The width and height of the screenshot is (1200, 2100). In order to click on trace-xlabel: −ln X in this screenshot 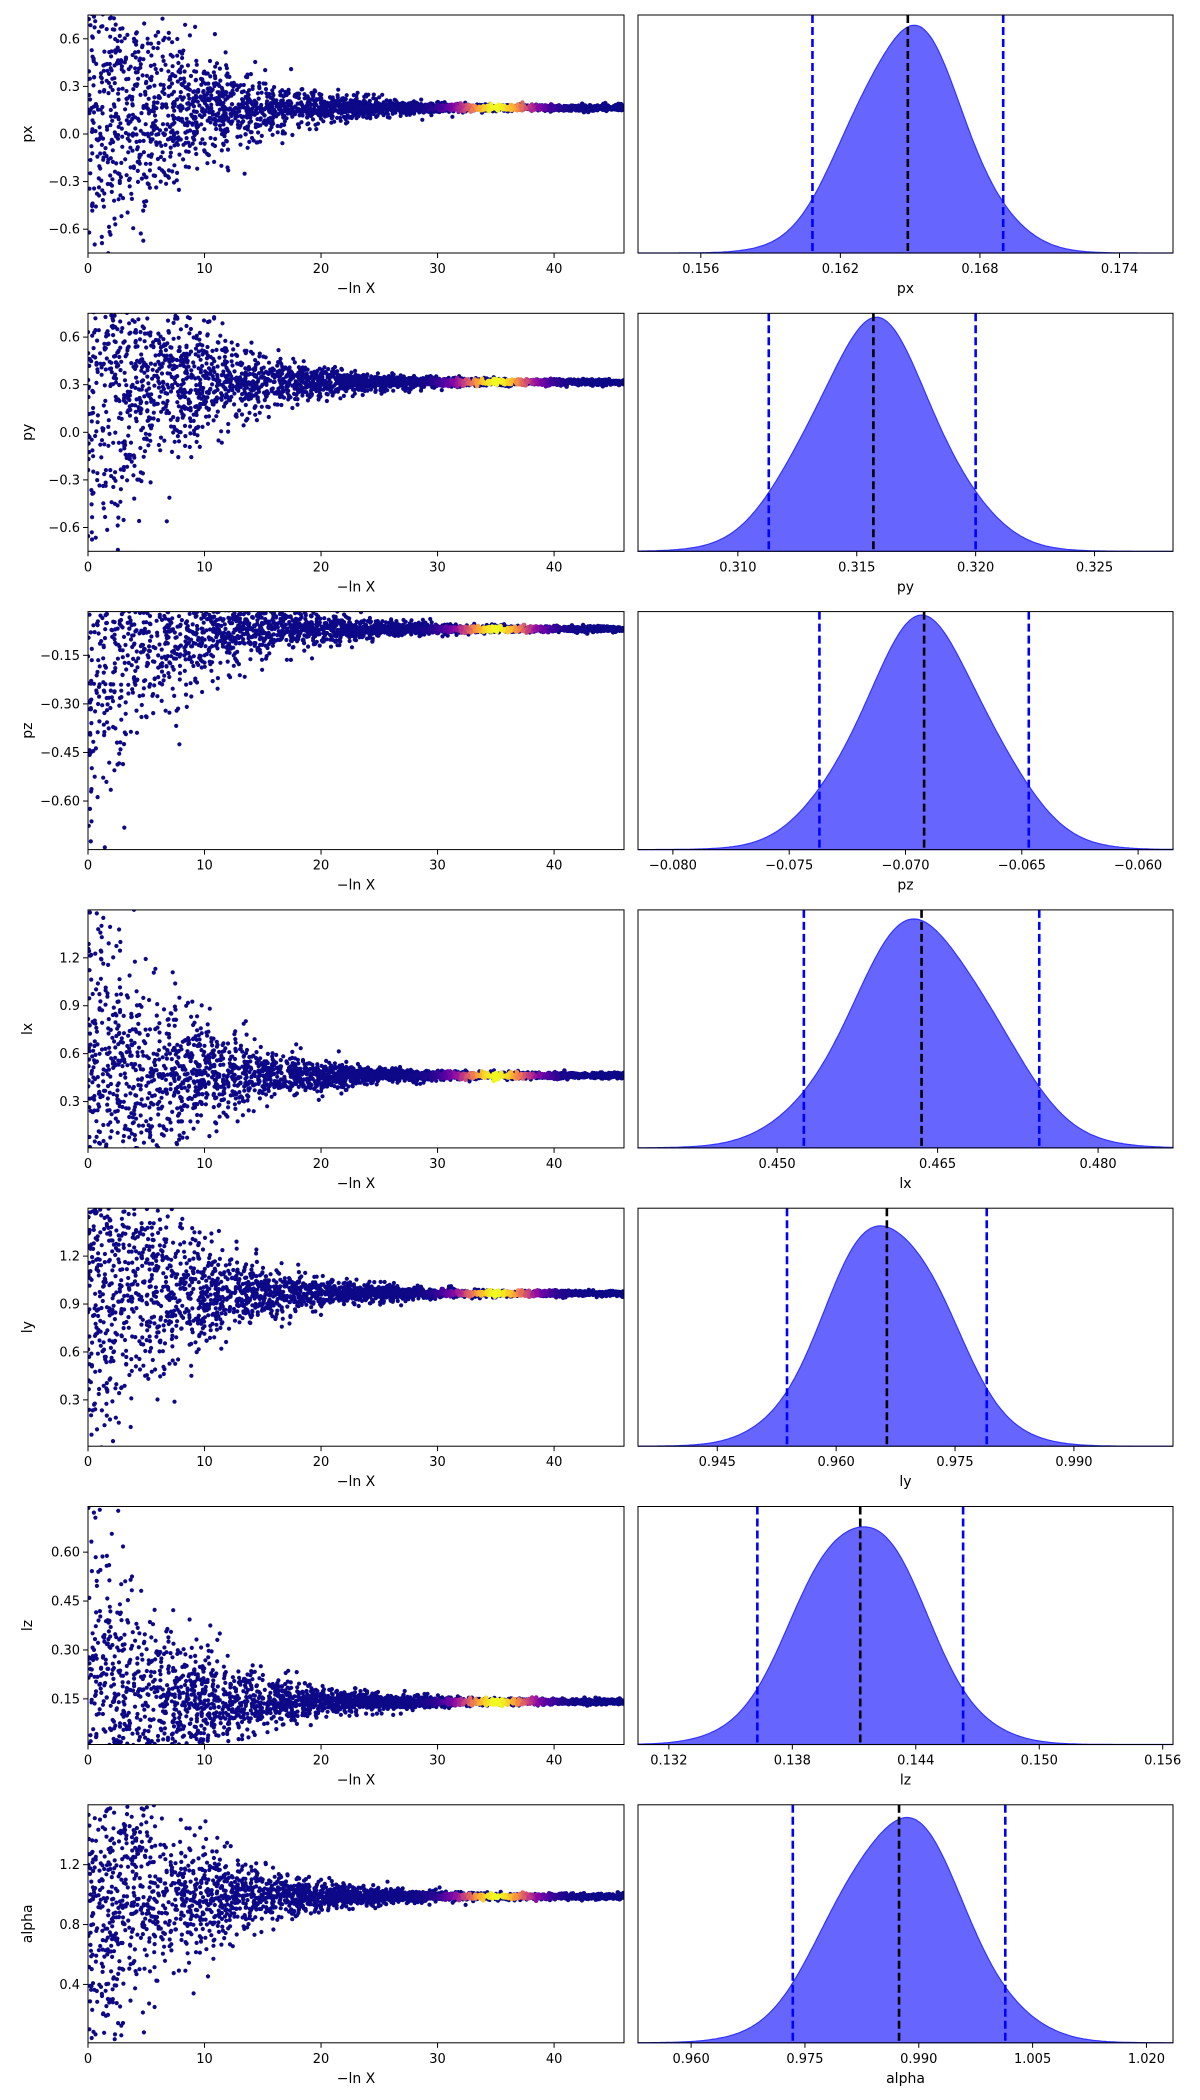, I will do `click(356, 289)`.